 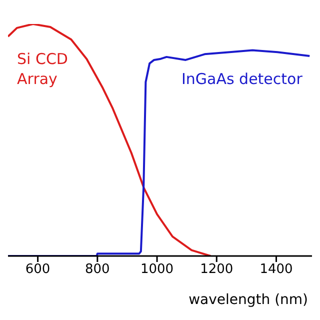 I want to click on series-label: InGaAs detector, so click(x=242, y=79).